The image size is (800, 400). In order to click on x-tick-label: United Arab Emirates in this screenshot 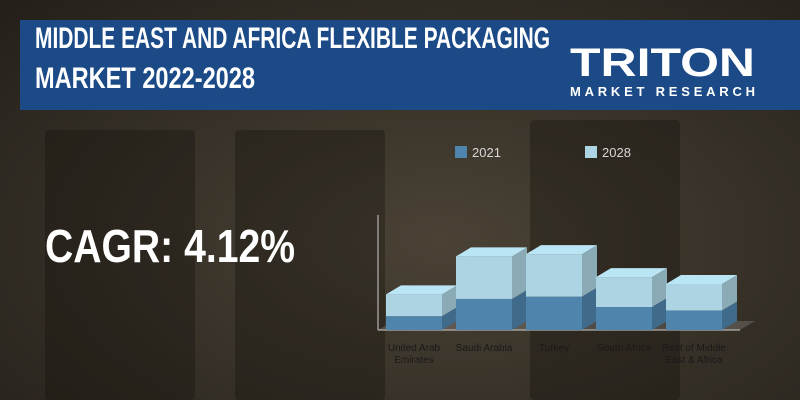, I will do `click(414, 354)`.